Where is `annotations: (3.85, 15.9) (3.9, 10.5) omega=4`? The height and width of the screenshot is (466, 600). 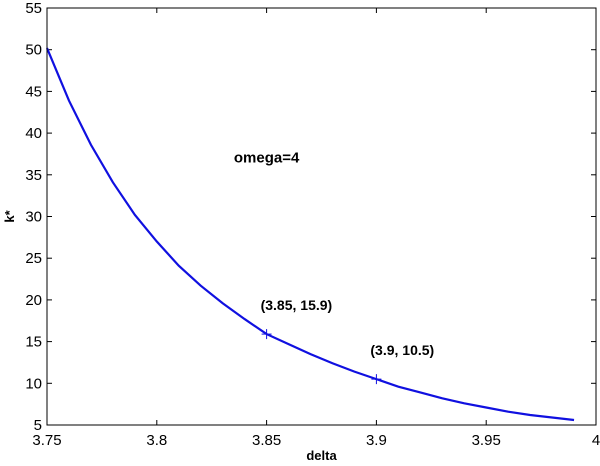 annotations: (3.85, 15.9) (3.9, 10.5) omega=4 is located at coordinates (334, 253).